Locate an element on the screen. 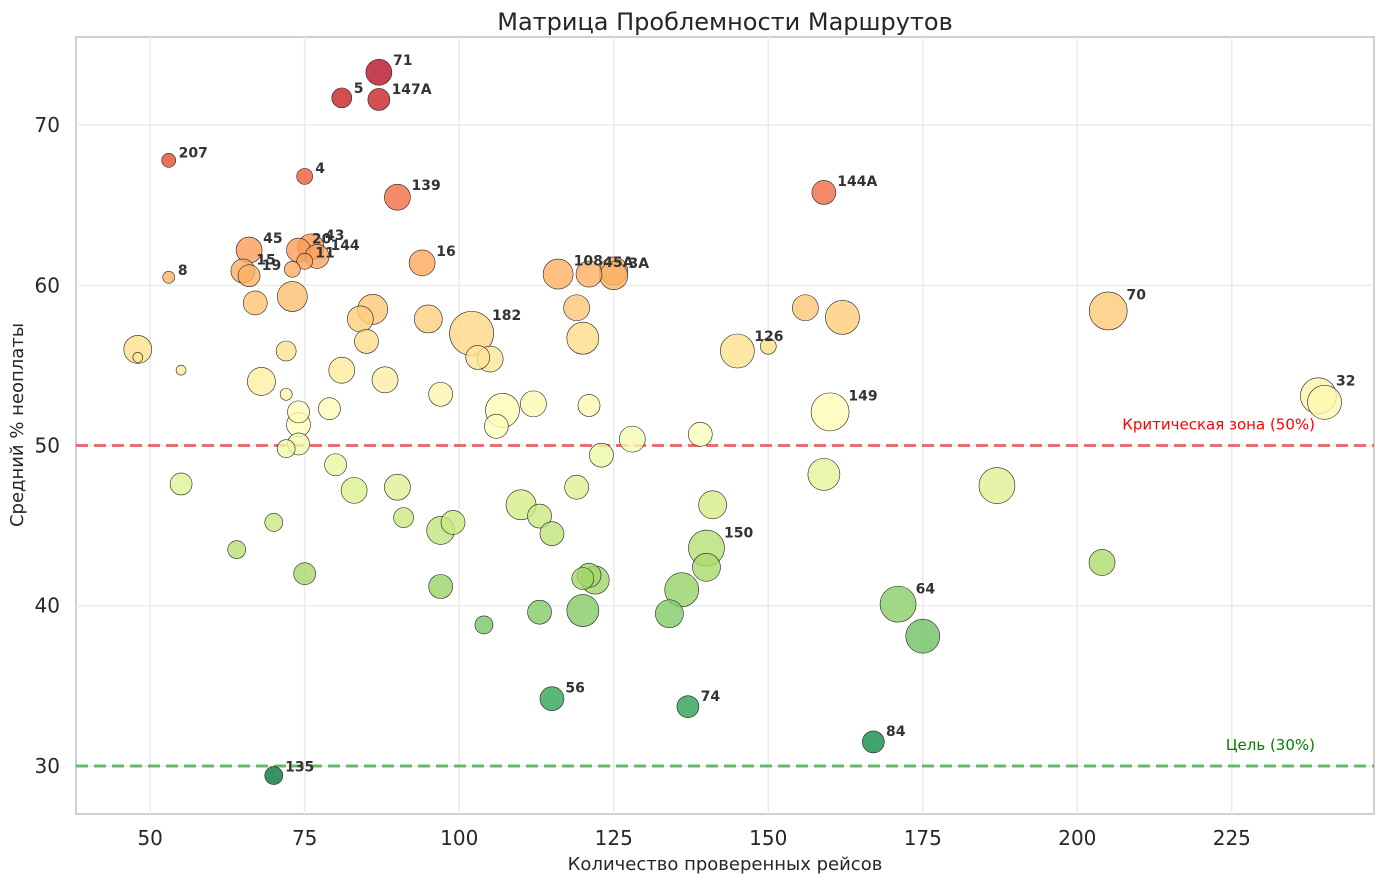  point-label: 139 is located at coordinates (426, 186).